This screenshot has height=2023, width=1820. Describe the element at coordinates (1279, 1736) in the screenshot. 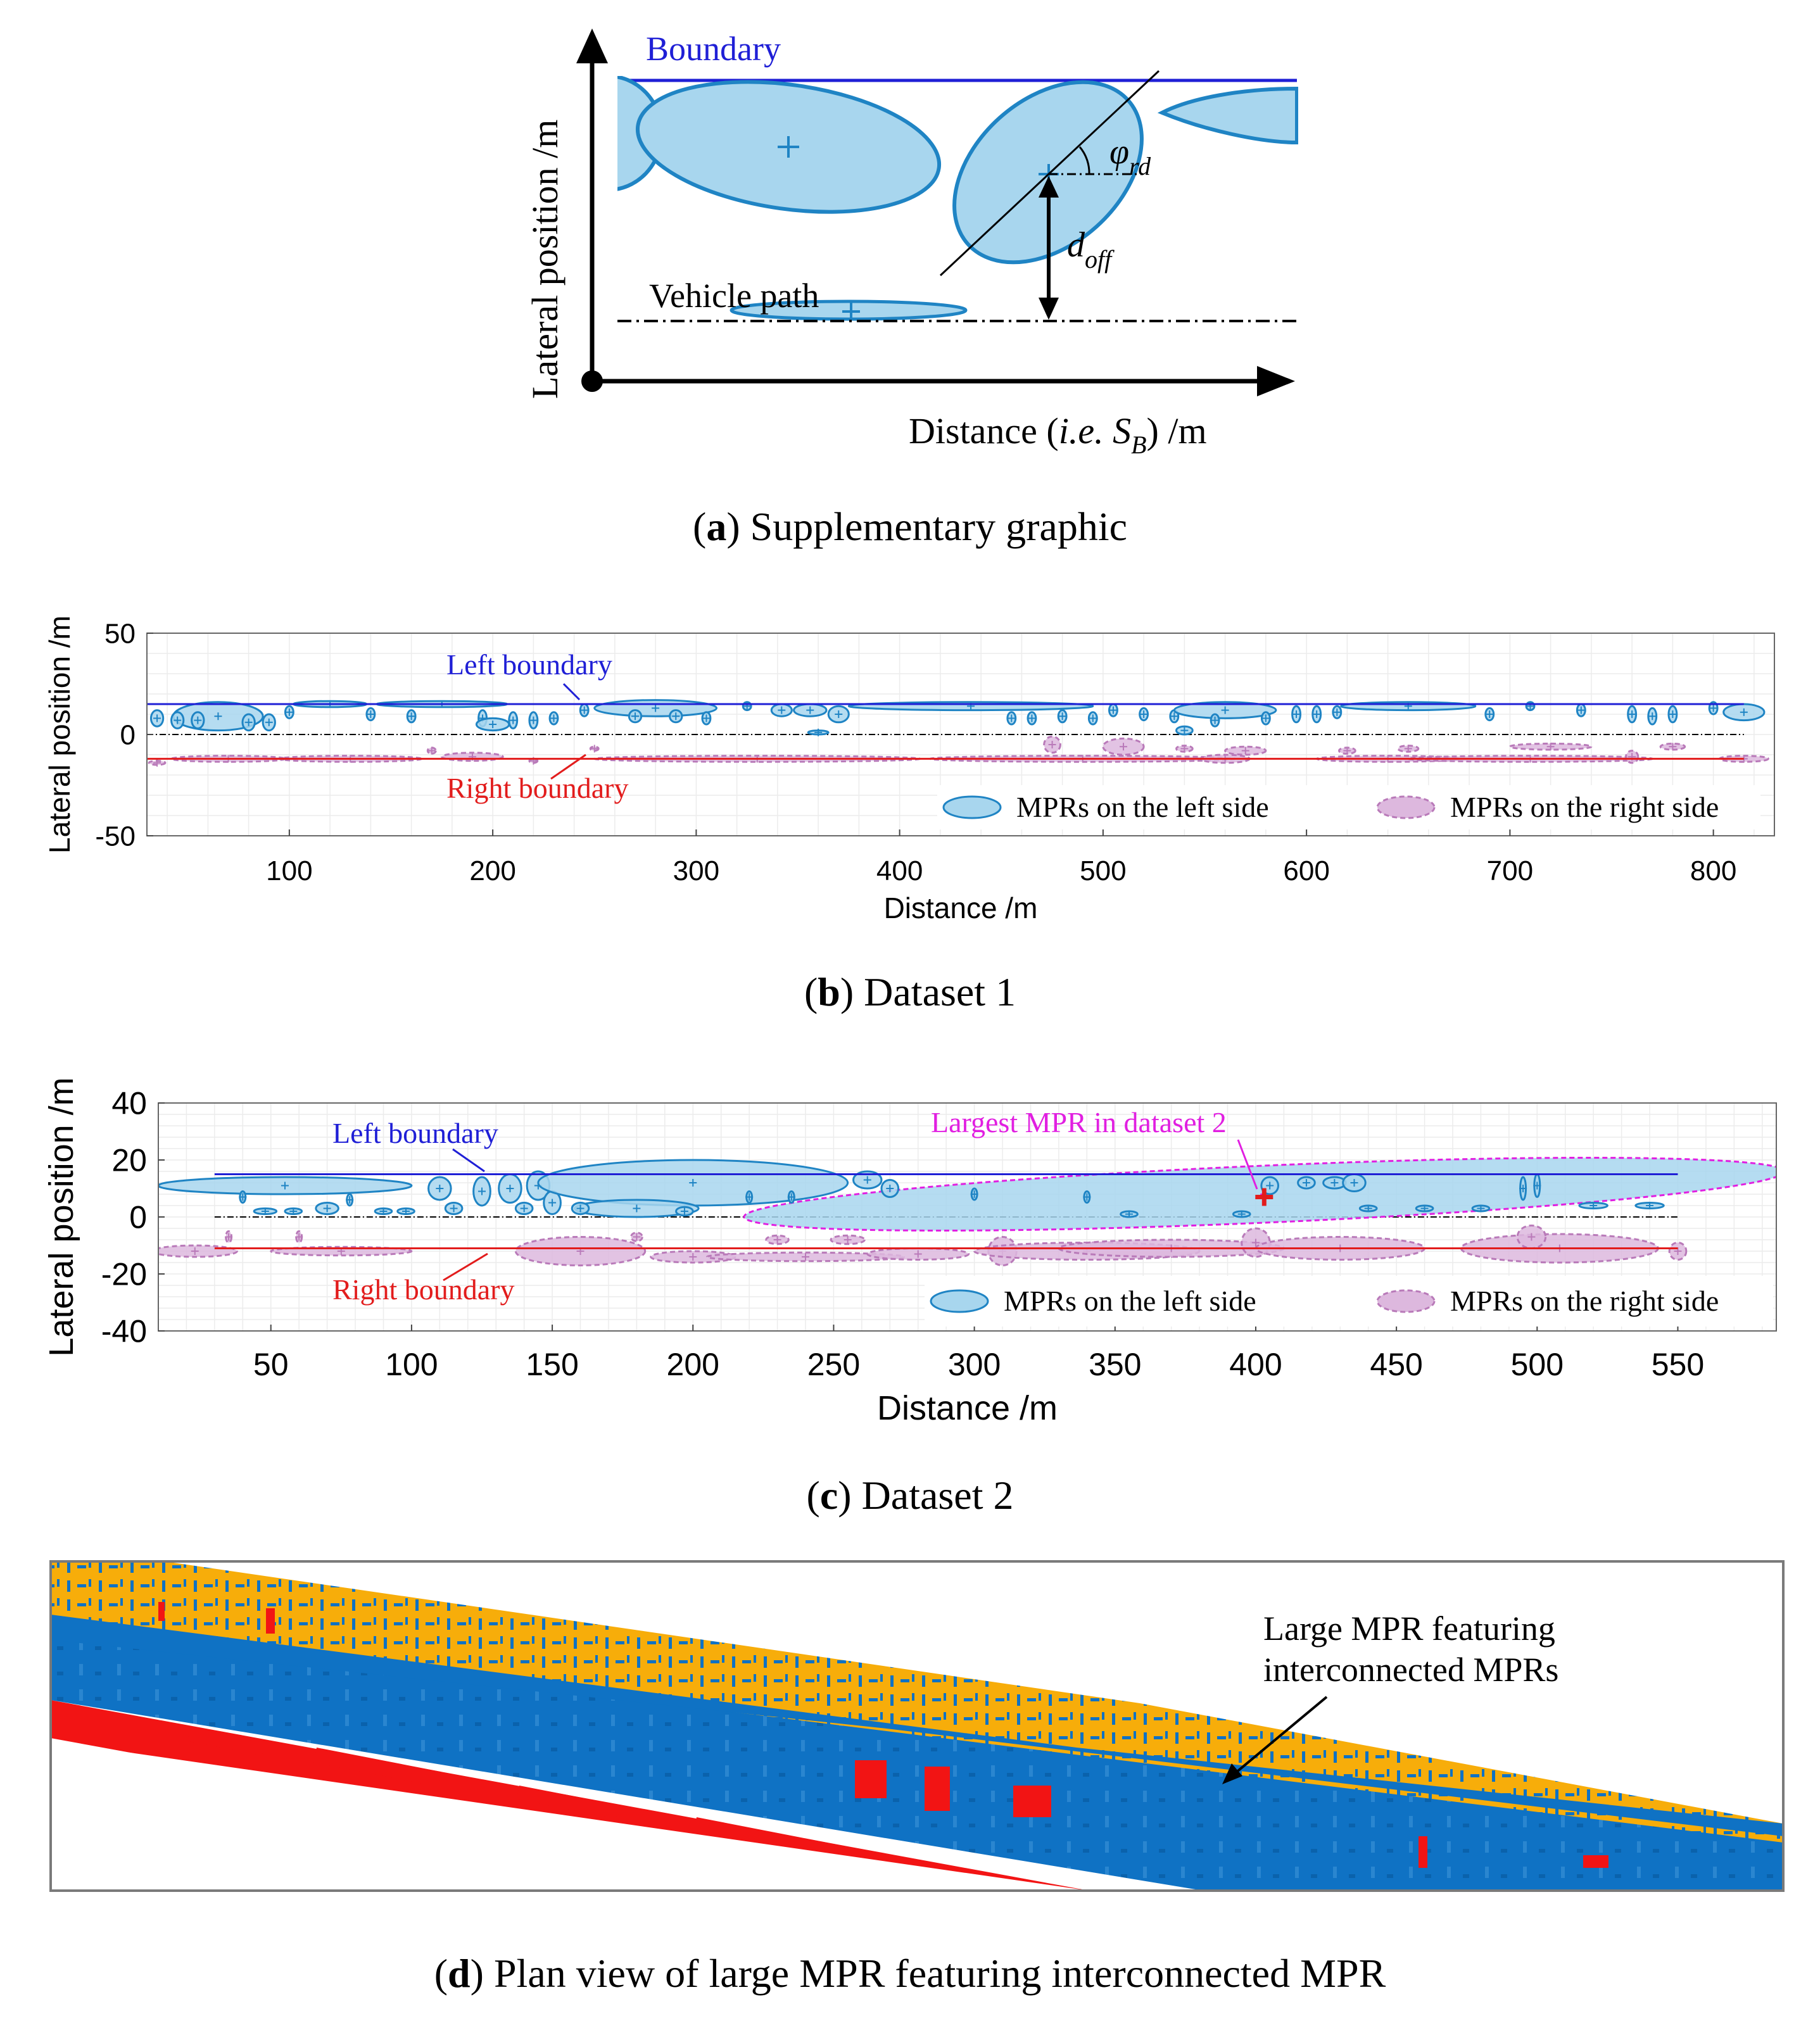

I see `plan-annotation-arrow` at that location.